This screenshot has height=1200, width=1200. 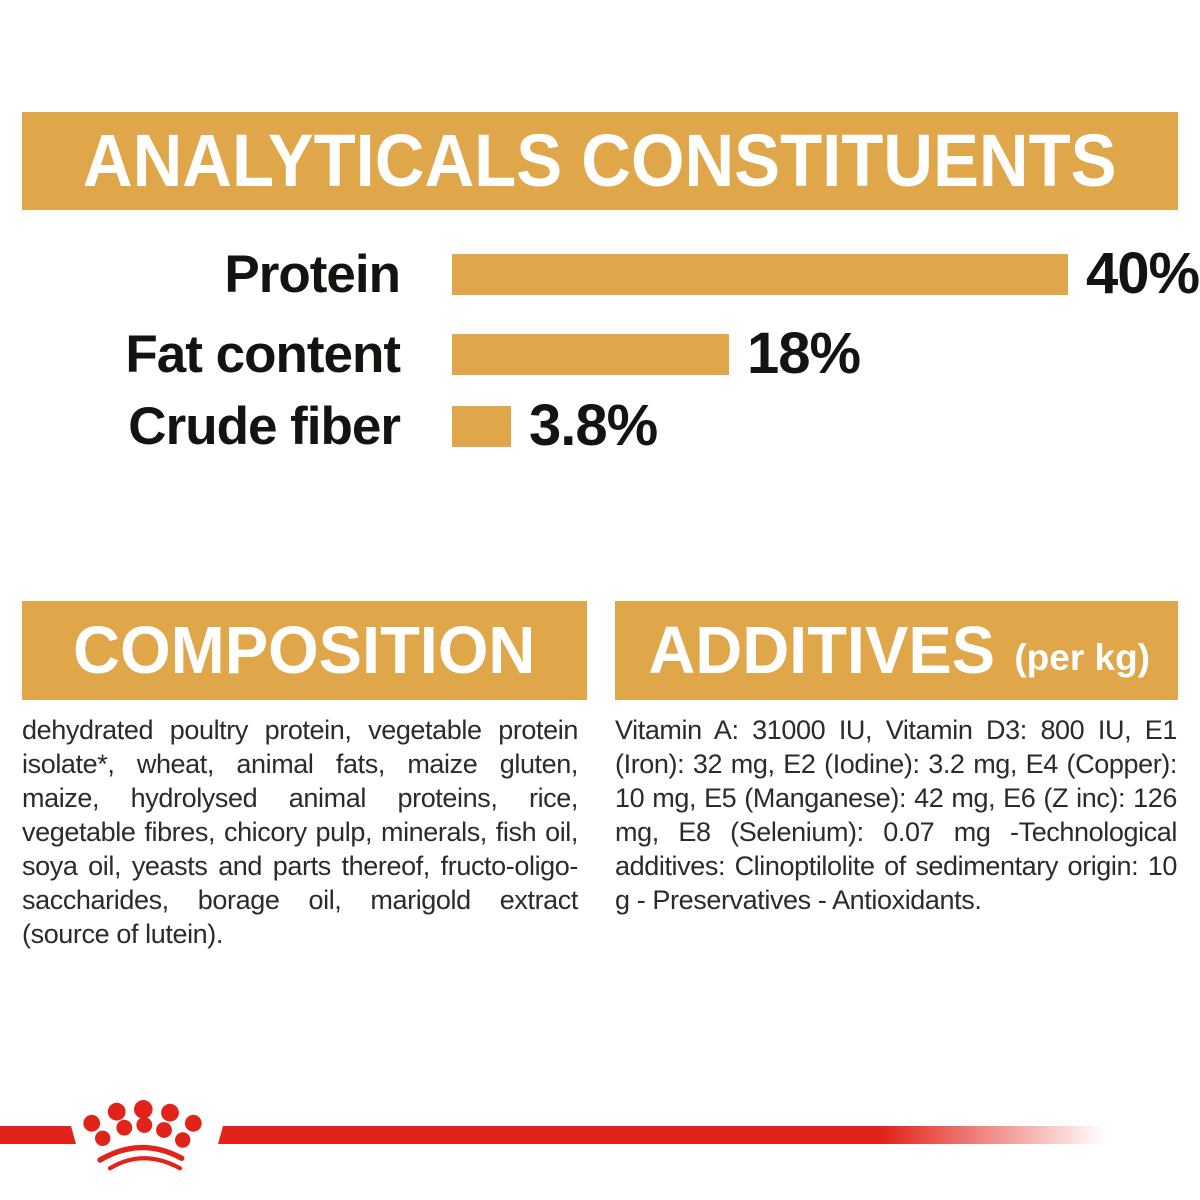 I want to click on page-title: ANALYTICALS CONSTITUENTS, so click(x=600, y=160).